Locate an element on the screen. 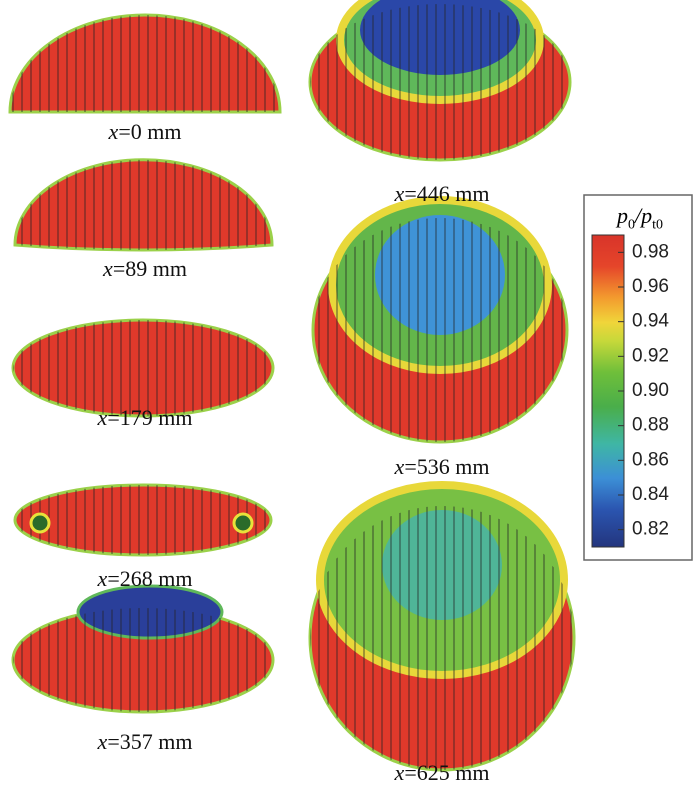 The width and height of the screenshot is (700, 800). panel-label: x=0 mm is located at coordinates (145, 131).